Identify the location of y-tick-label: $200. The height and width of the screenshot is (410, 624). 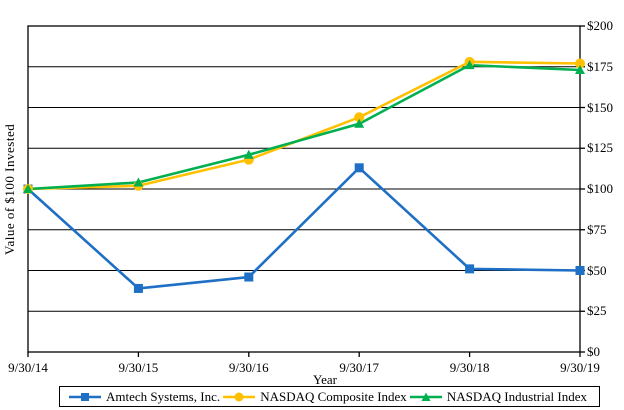
(600, 25).